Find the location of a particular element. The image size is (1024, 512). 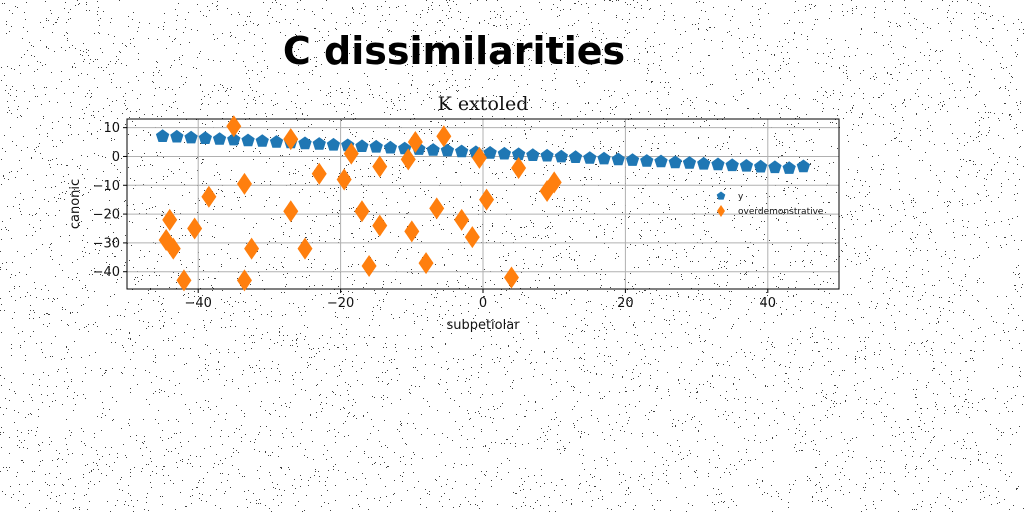

legend-marker-y is located at coordinates (721, 195).